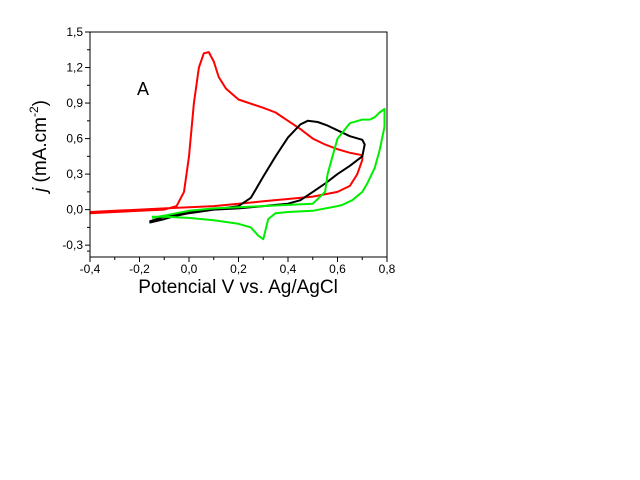  I want to click on y-tick-label: 0,6, so click(74, 139).